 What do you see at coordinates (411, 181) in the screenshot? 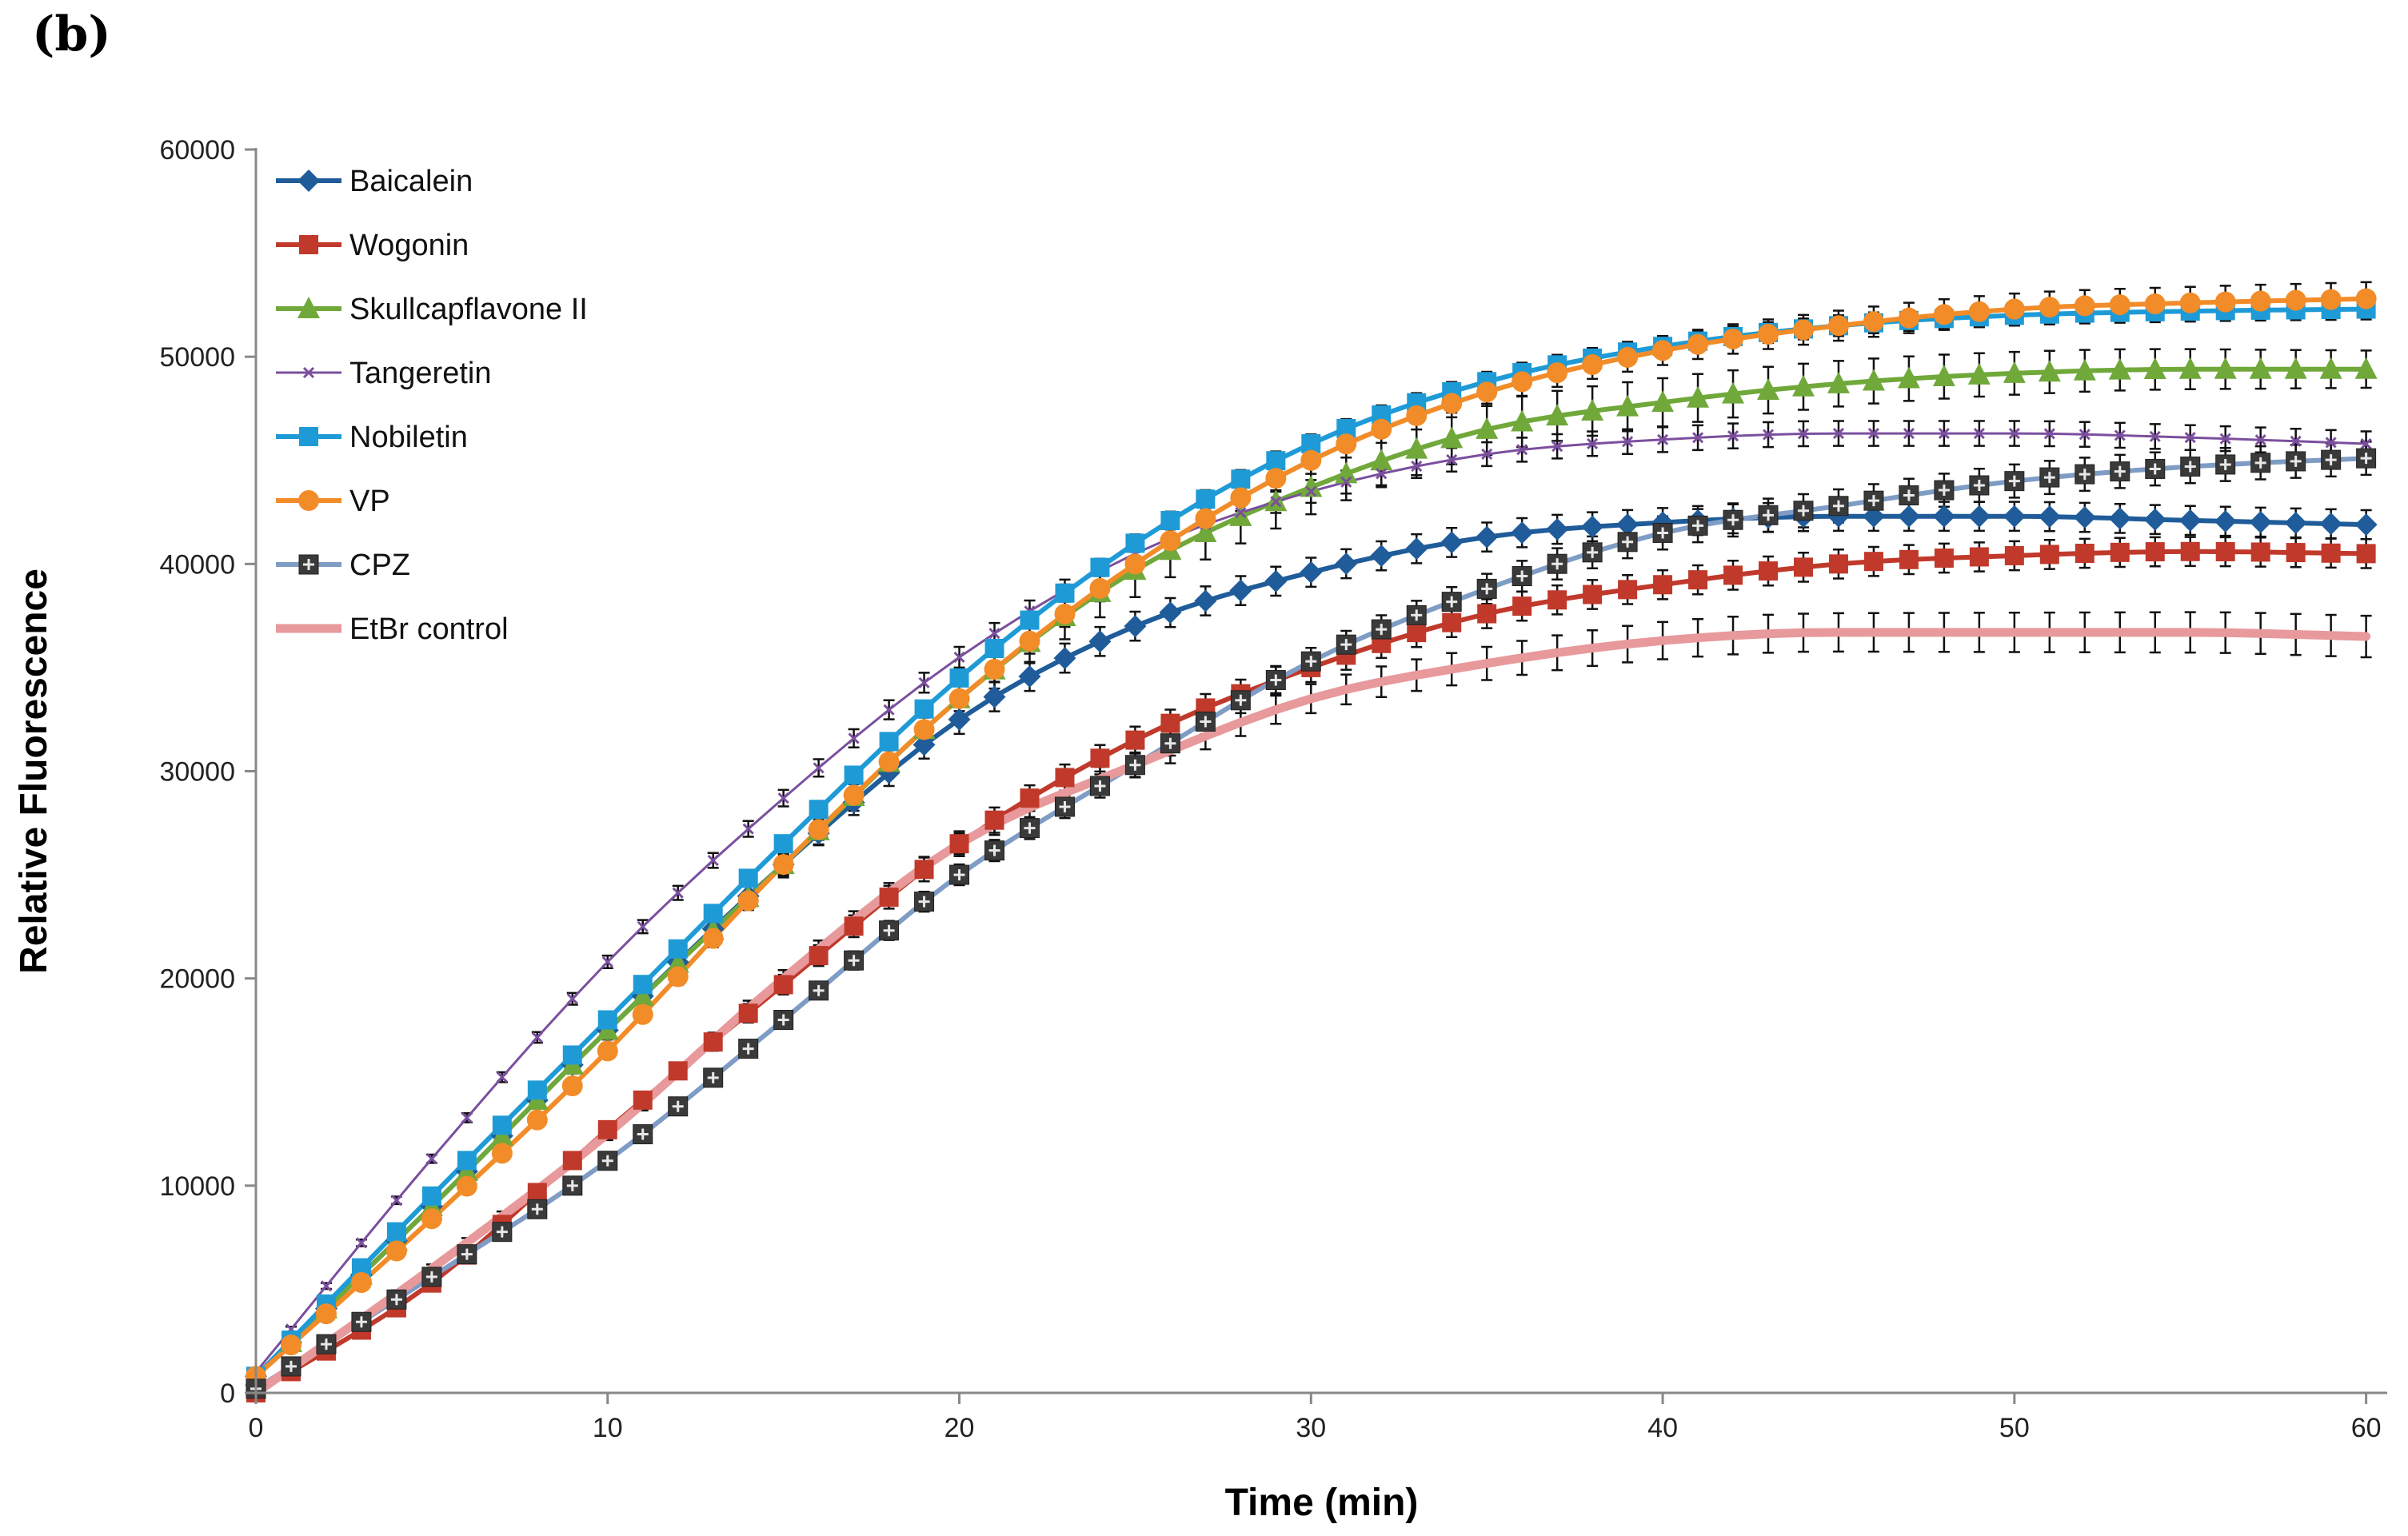
I see `legend-label: Baicalein` at bounding box center [411, 181].